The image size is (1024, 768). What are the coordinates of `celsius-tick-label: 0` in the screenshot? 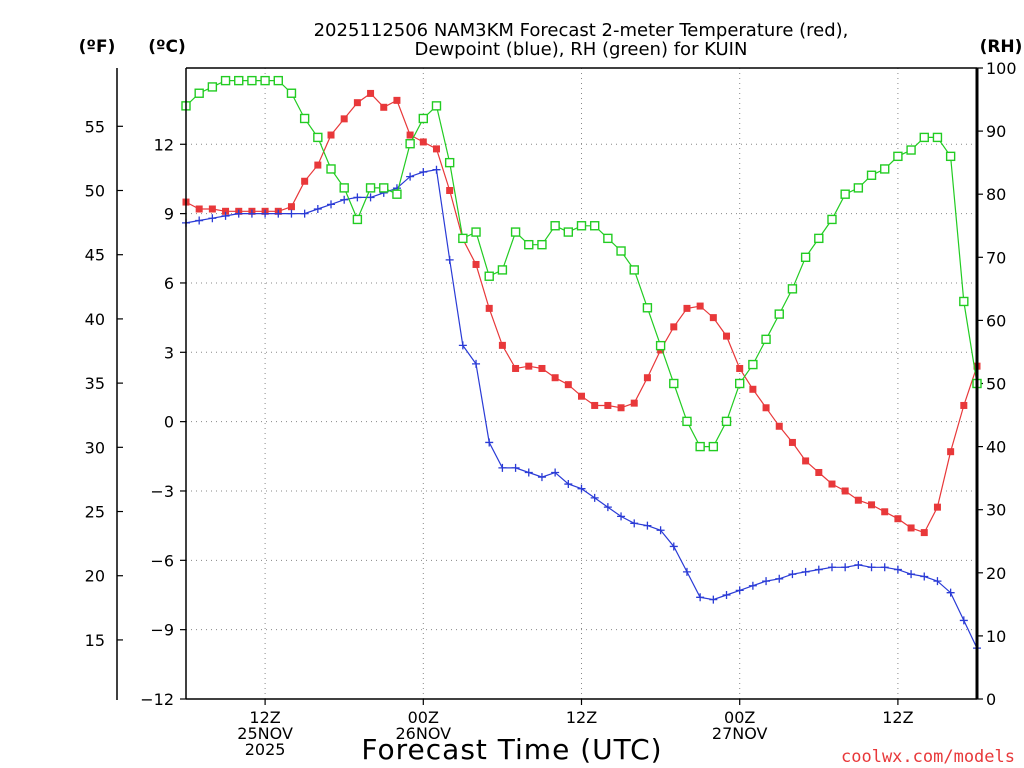 It's located at (169, 422).